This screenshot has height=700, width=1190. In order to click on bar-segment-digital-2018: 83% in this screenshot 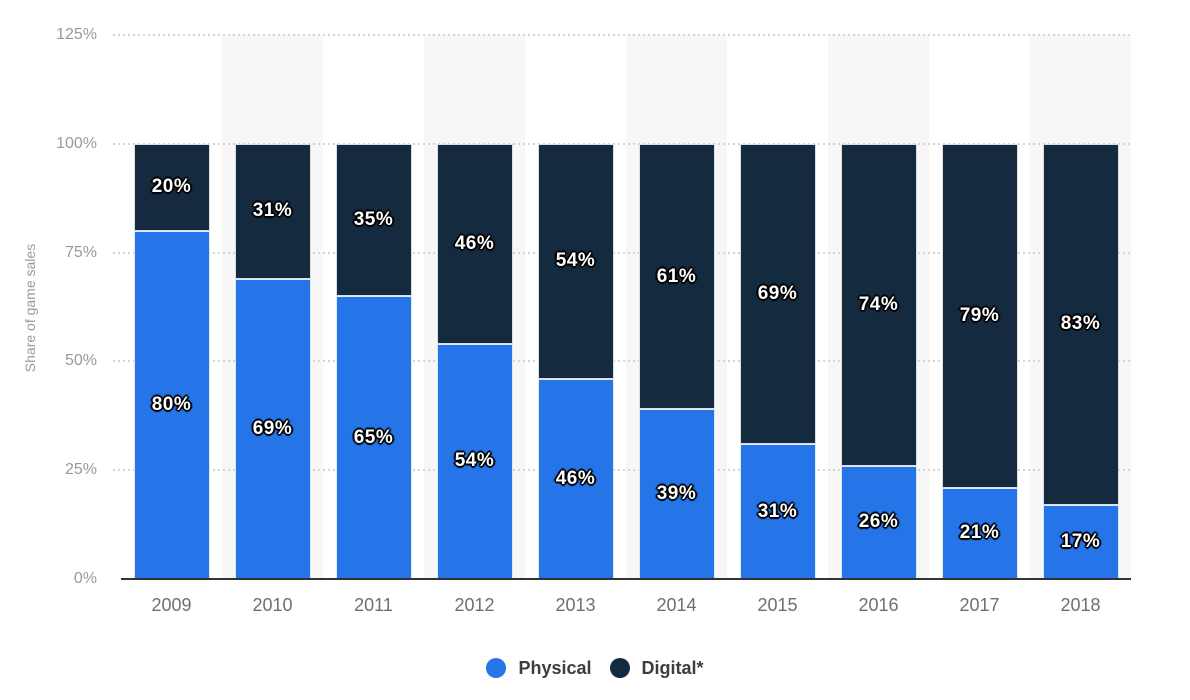, I will do `click(1080, 324)`.